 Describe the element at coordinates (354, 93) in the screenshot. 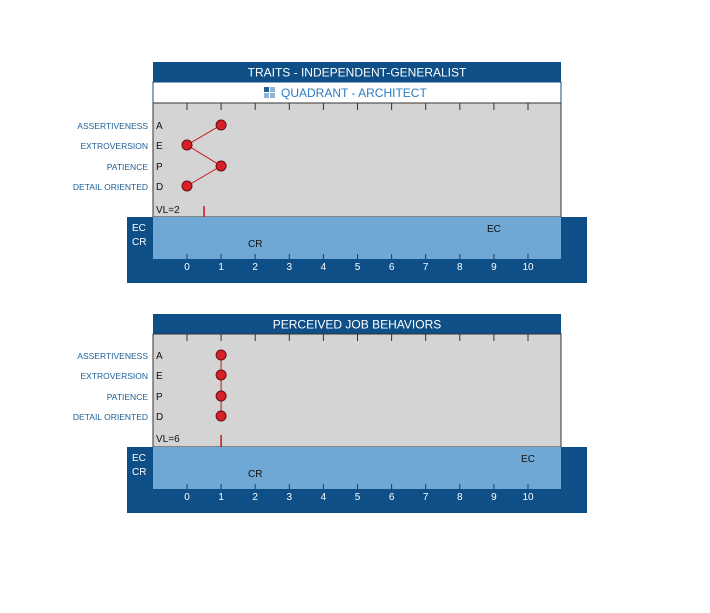

I see `chart-subtitle: QUADRANT - ARCHITECT` at that location.